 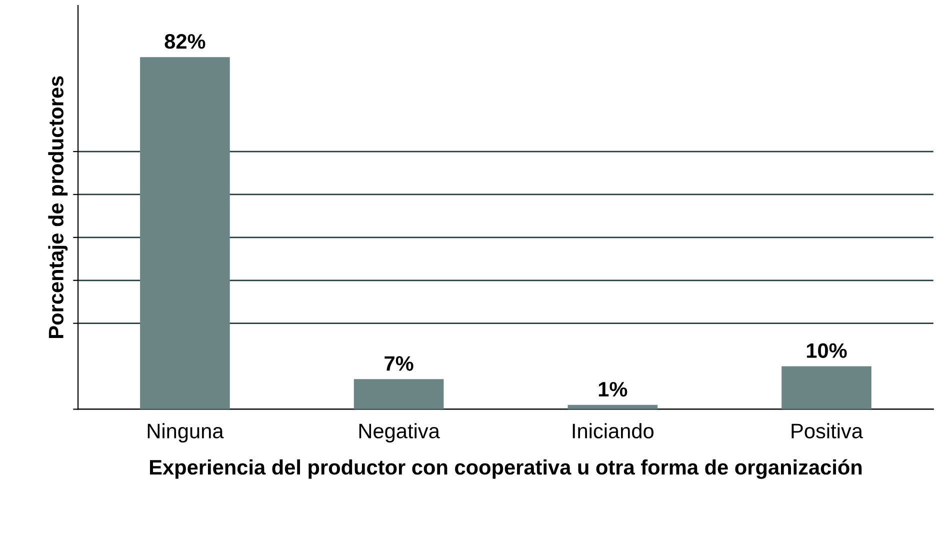 I want to click on x-axis-title: Experiencia del productor con cooperativa u otra forma de organización, so click(x=506, y=469).